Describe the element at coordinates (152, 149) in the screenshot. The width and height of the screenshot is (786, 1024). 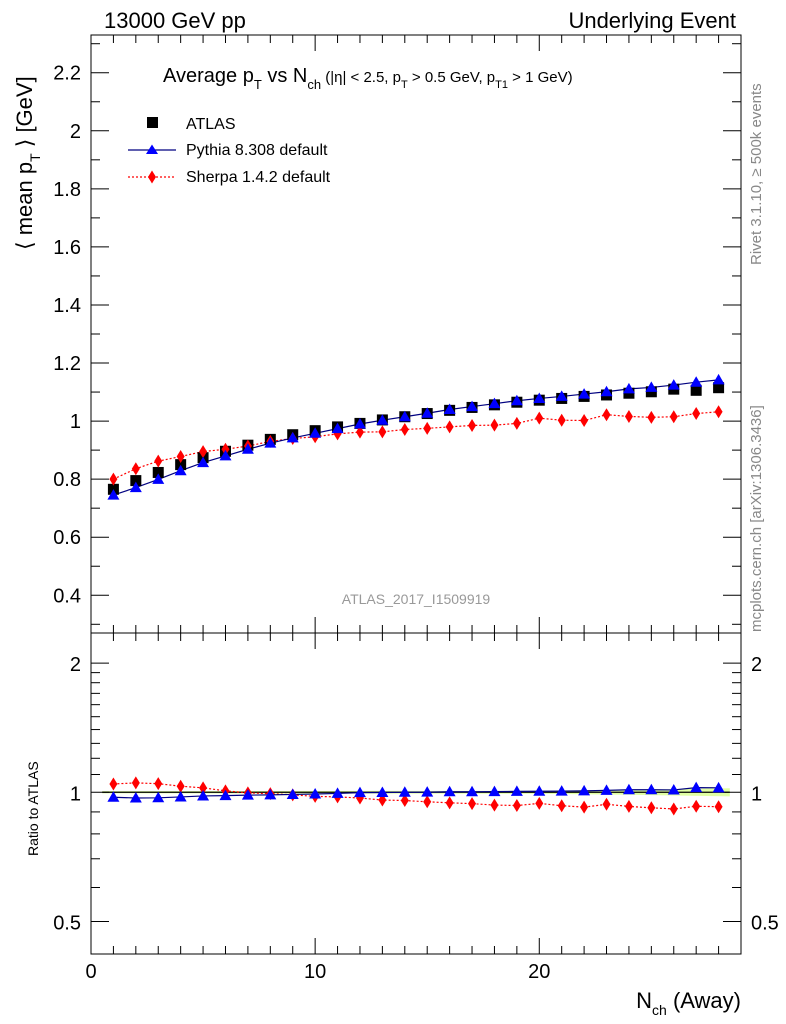
I see `legend-marker-pythia` at that location.